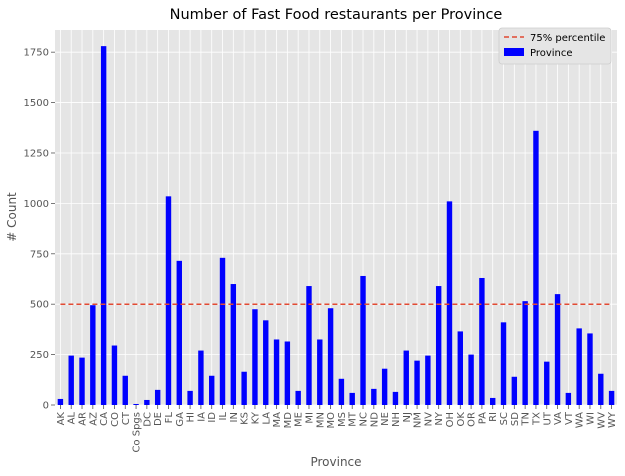 The height and width of the screenshot is (476, 625). What do you see at coordinates (125, 390) in the screenshot?
I see `bar-ct` at bounding box center [125, 390].